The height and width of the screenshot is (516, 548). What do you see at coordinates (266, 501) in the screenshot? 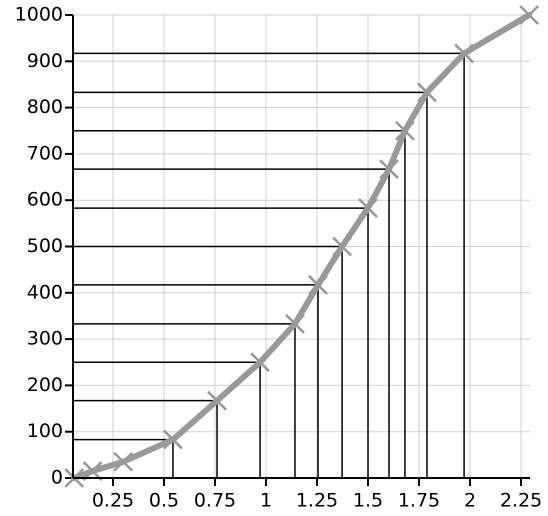
I see `x-tick-label: 1` at bounding box center [266, 501].